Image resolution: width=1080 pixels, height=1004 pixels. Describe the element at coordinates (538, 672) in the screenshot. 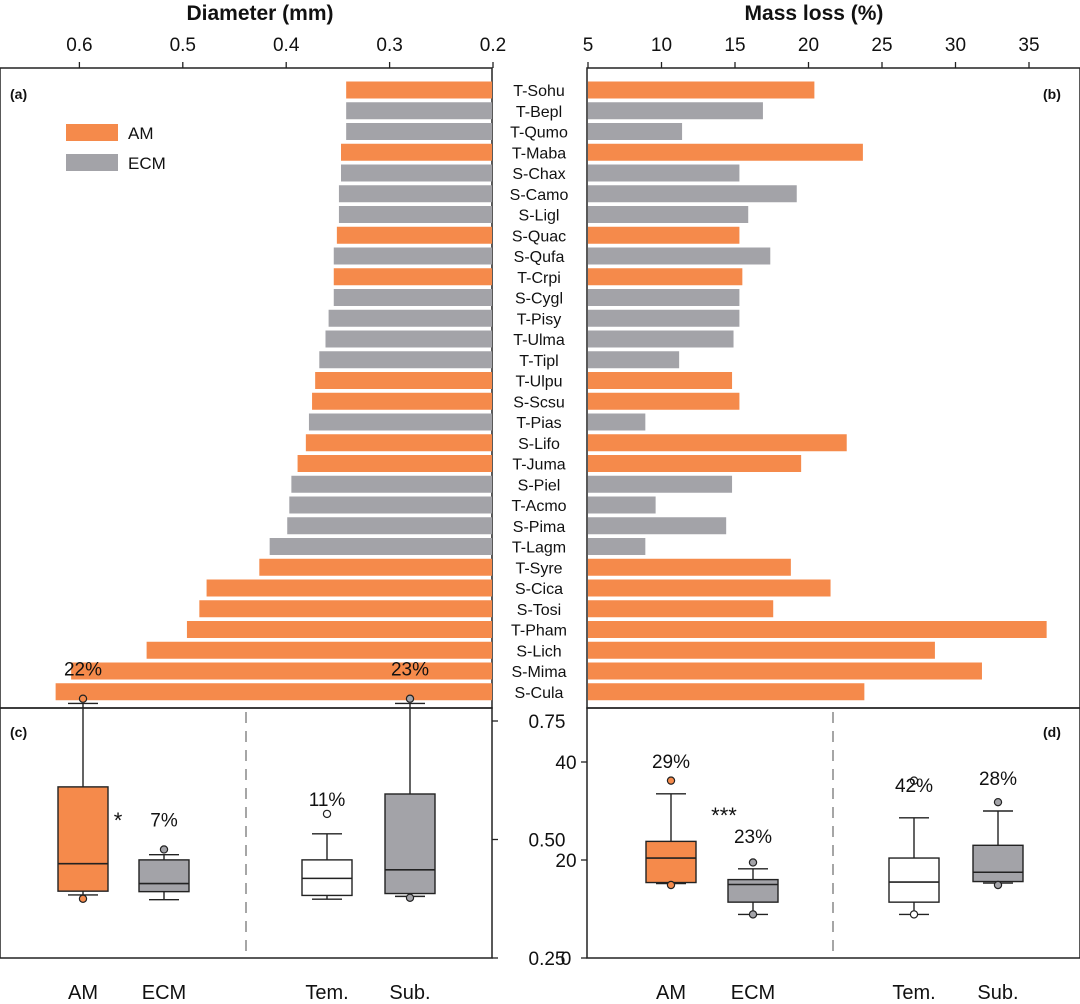

I see `species-label: S-Mima` at that location.